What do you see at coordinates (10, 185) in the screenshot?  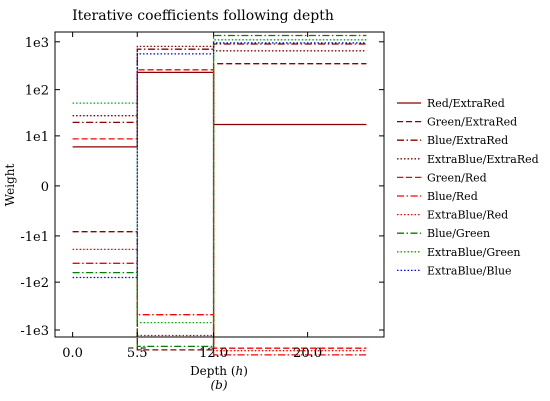 I see `y-axis-label: Weight` at bounding box center [10, 185].